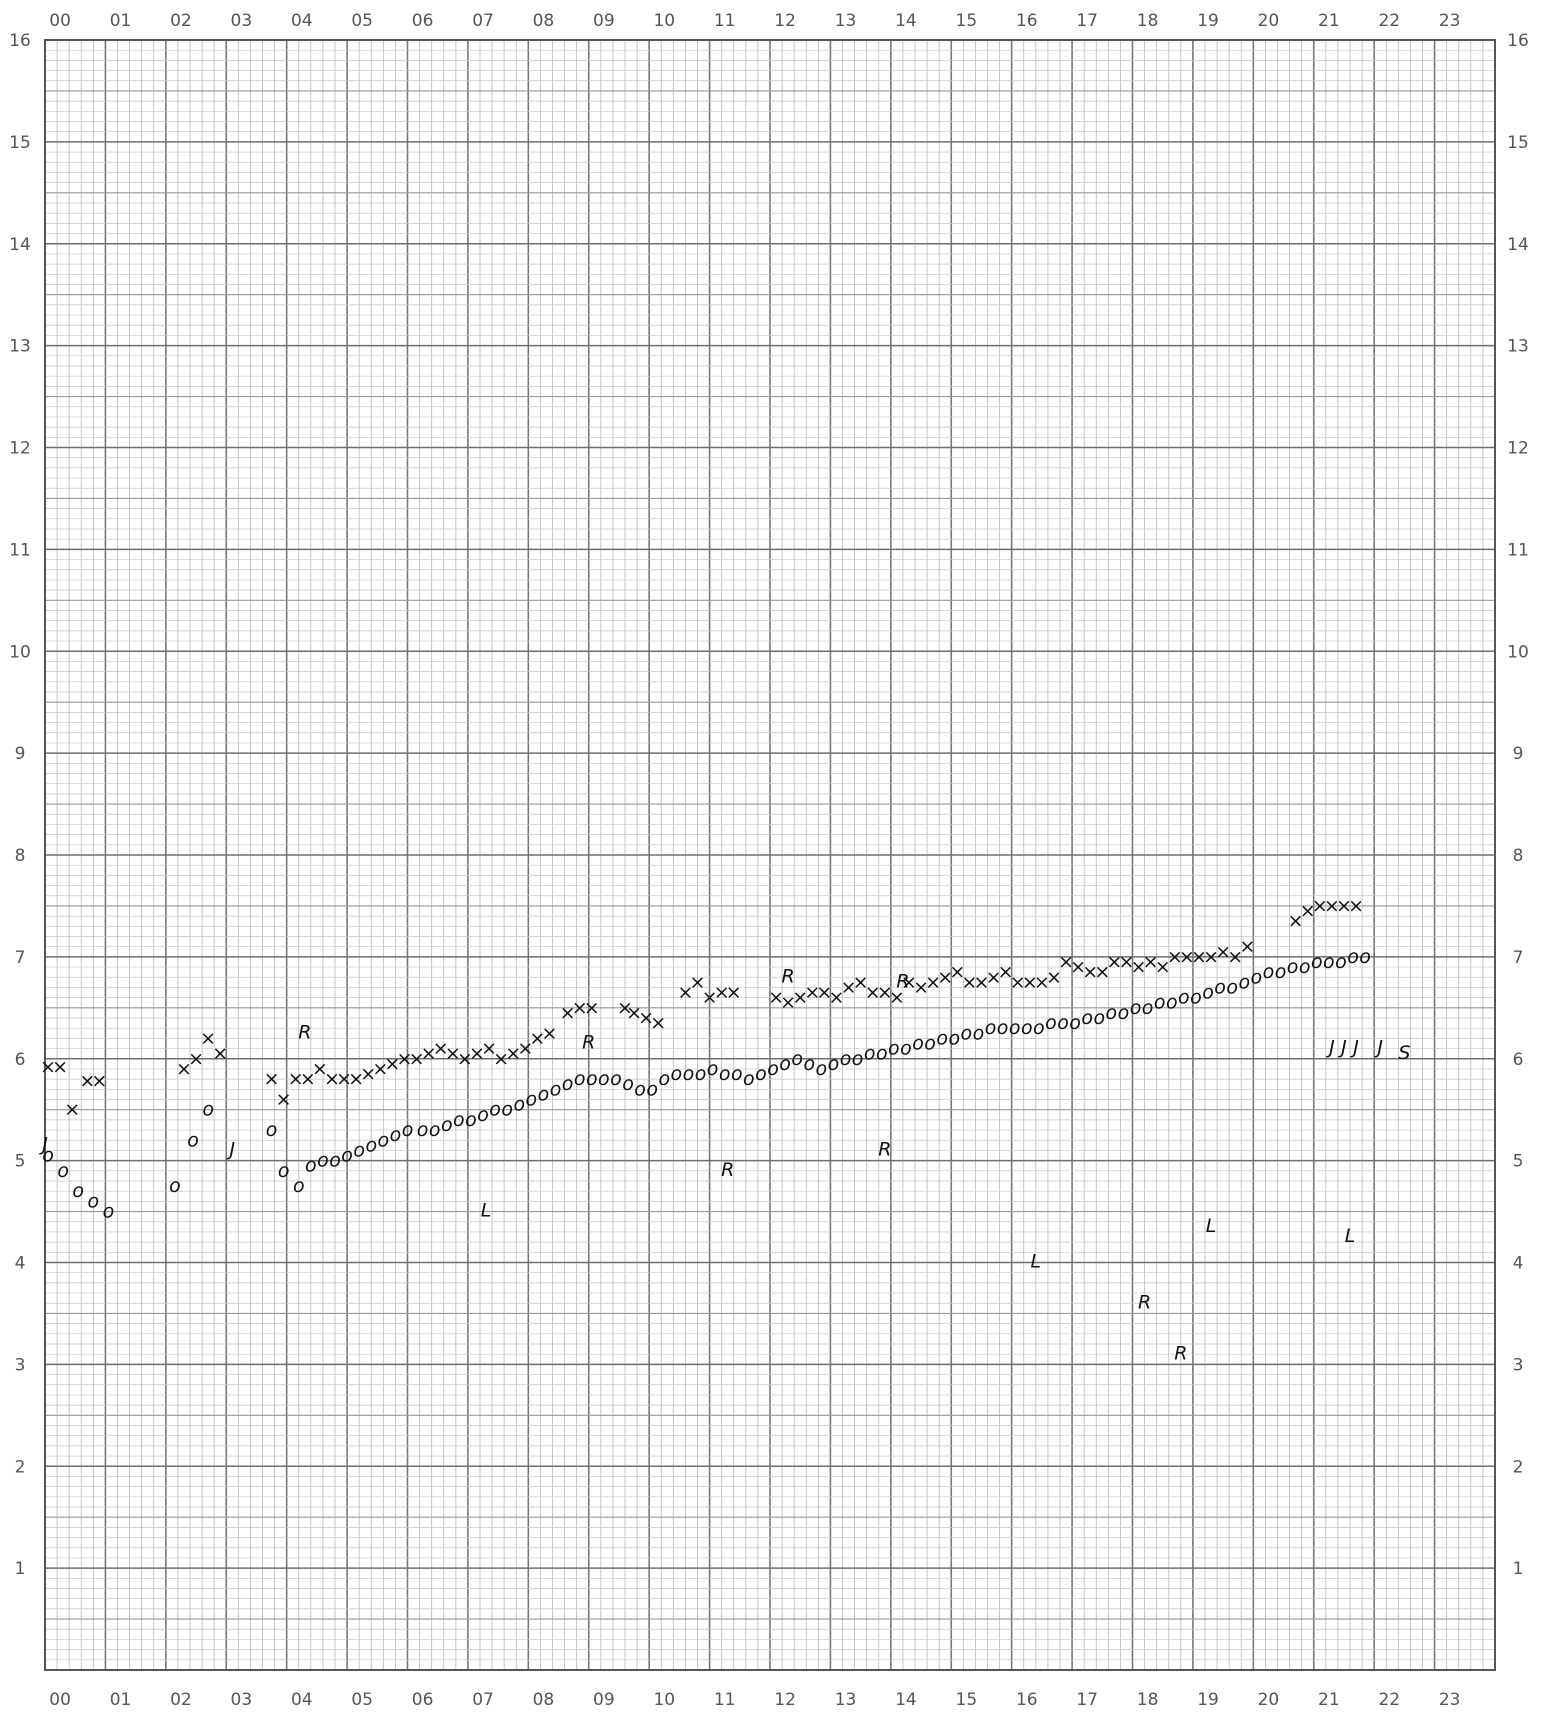 The image size is (1545, 1726). Describe the element at coordinates (785, 1700) in the screenshot. I see `x-tick-label-bottom: 12` at that location.